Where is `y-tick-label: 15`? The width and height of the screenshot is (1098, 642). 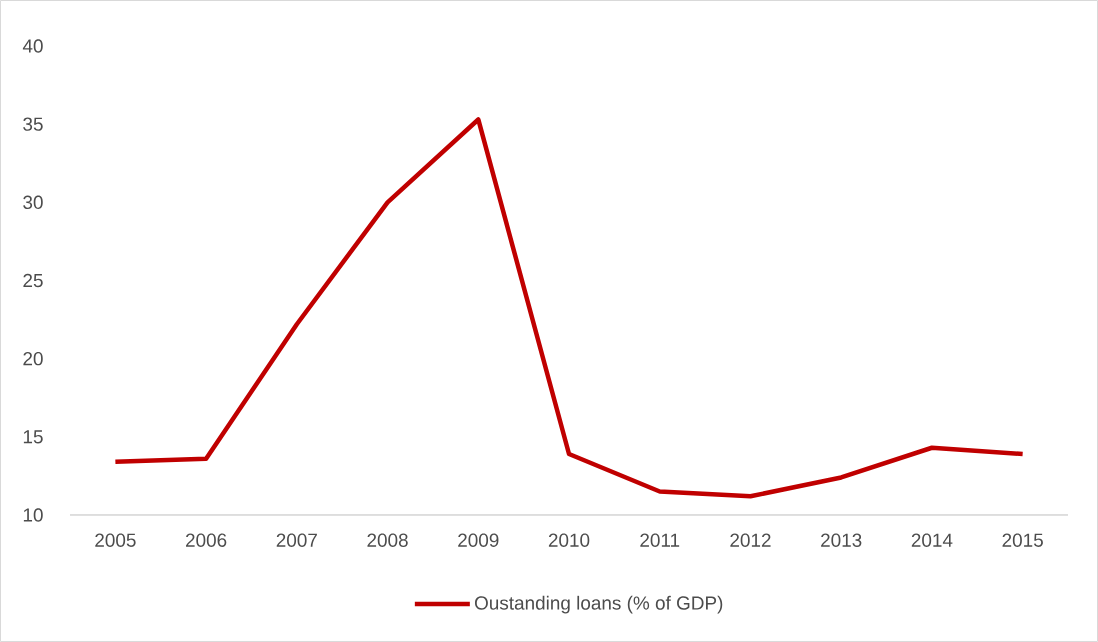 y-tick-label: 15 is located at coordinates (33, 437).